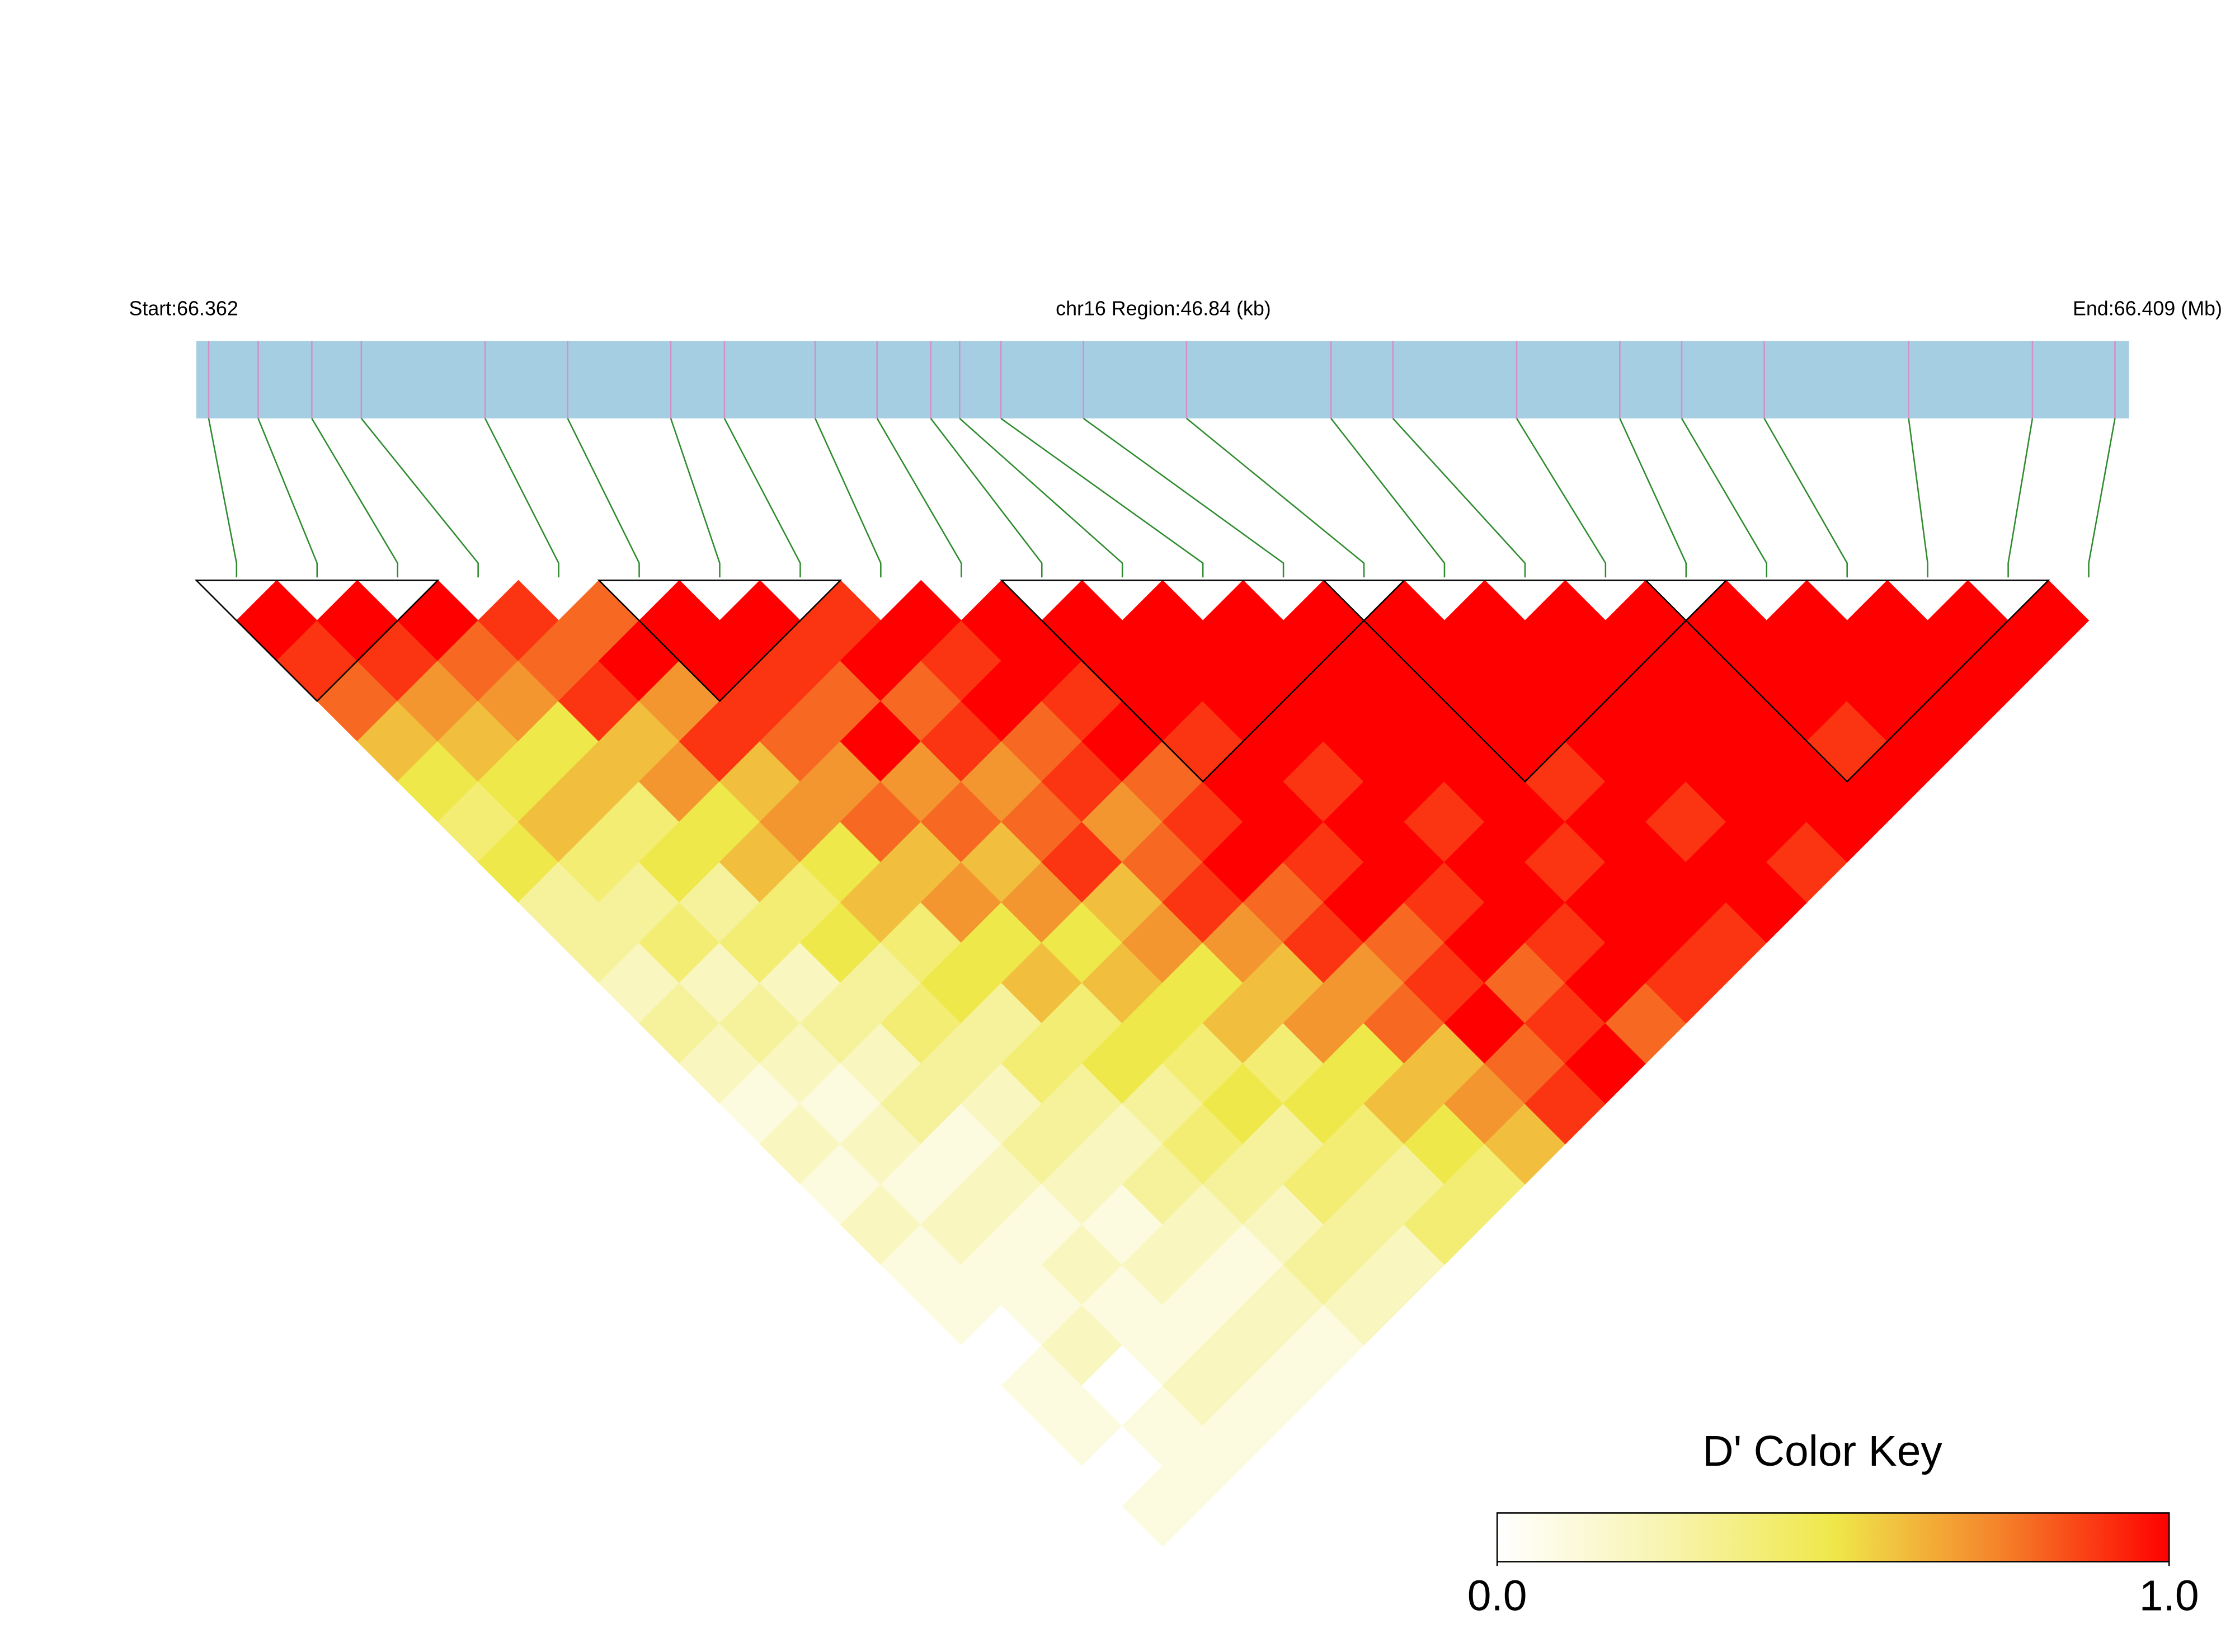 The height and width of the screenshot is (1652, 2235). I want to click on end-label: End:66.409 (Mb), so click(2147, 309).